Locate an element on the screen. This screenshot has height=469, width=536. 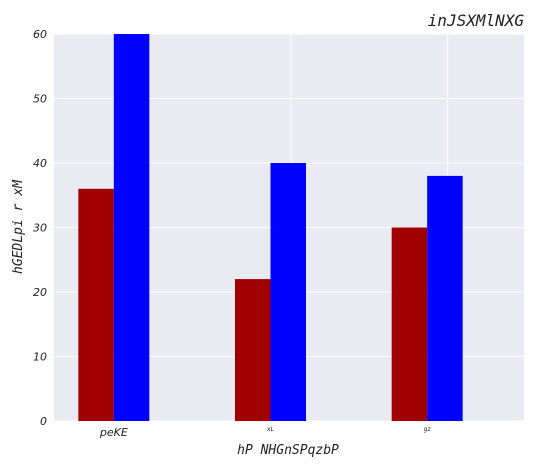
bar-series-2-xL is located at coordinates (288, 292).